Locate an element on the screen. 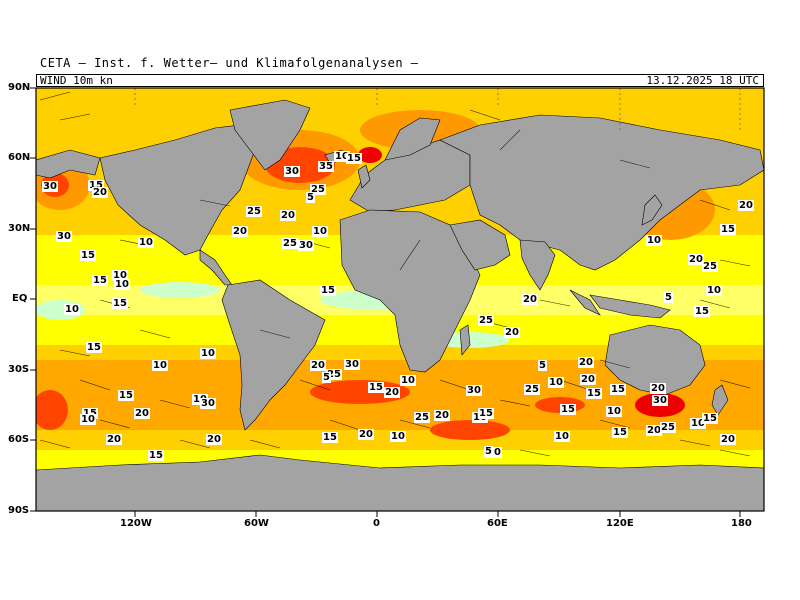  lat-label: 90S is located at coordinates (19, 510).